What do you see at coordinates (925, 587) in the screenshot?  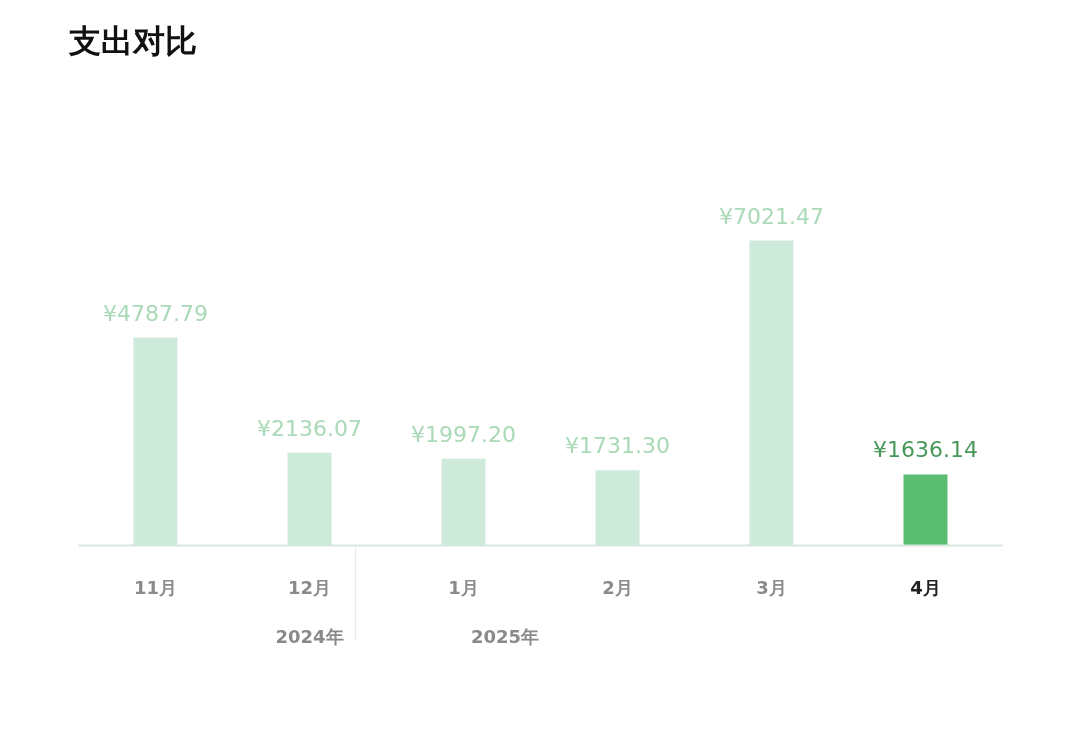 I see `x-tick-label: 4月` at bounding box center [925, 587].